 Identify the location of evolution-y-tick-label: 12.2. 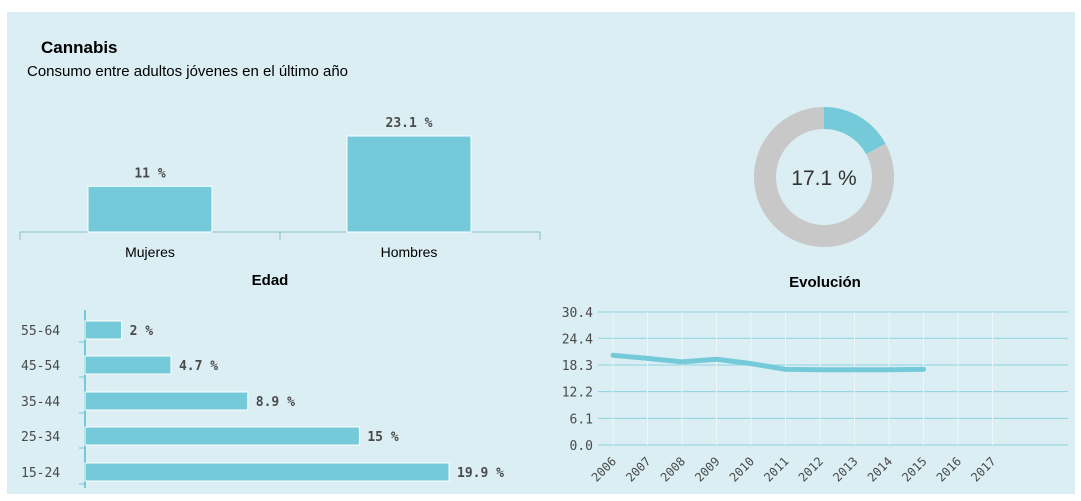
(577, 393).